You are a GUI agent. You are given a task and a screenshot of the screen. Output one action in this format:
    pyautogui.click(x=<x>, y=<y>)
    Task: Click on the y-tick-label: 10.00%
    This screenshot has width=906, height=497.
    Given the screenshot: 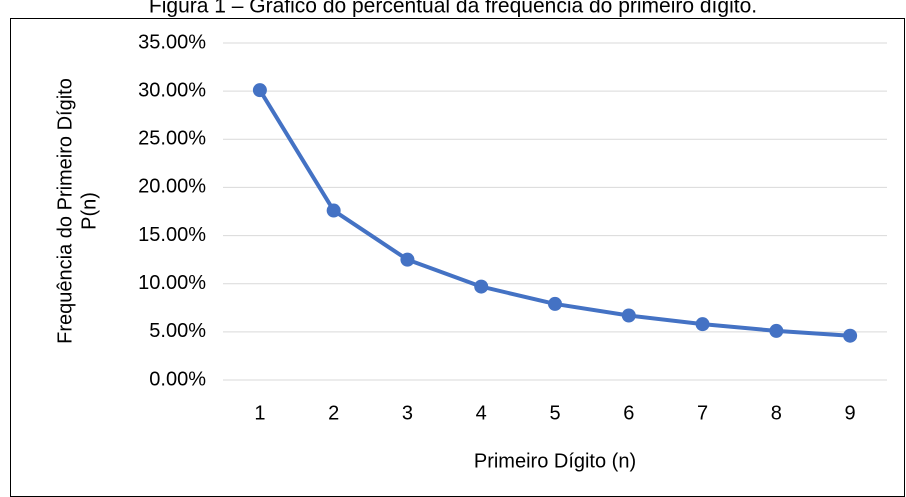 What is the action you would take?
    pyautogui.click(x=172, y=283)
    